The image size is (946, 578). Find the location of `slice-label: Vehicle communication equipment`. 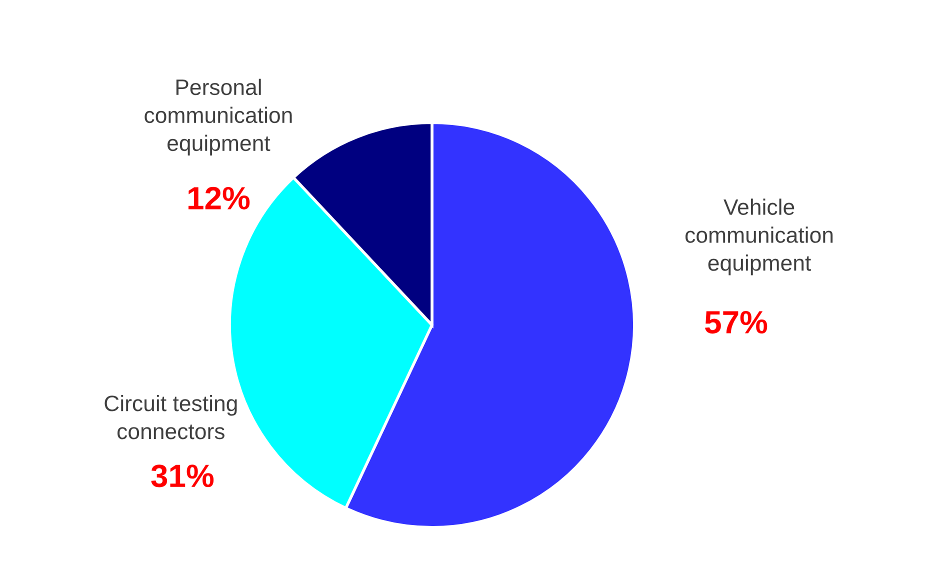

slice-label: Vehicle communication equipment is located at coordinates (759, 237).